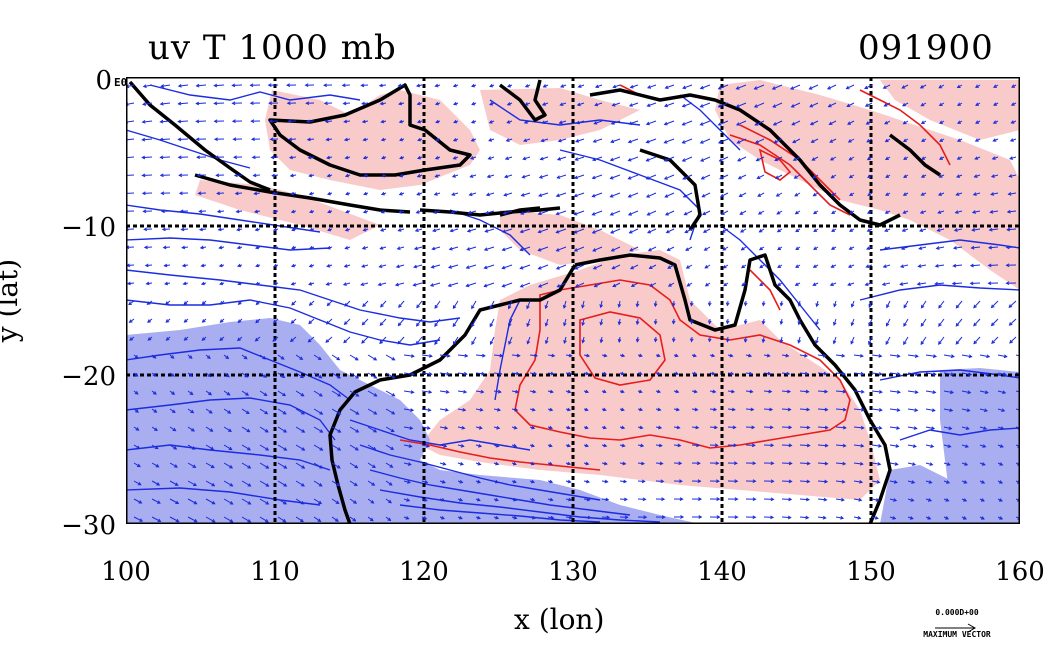 The image size is (1058, 653). What do you see at coordinates (926, 48) in the screenshot?
I see `date-label: 091900` at bounding box center [926, 48].